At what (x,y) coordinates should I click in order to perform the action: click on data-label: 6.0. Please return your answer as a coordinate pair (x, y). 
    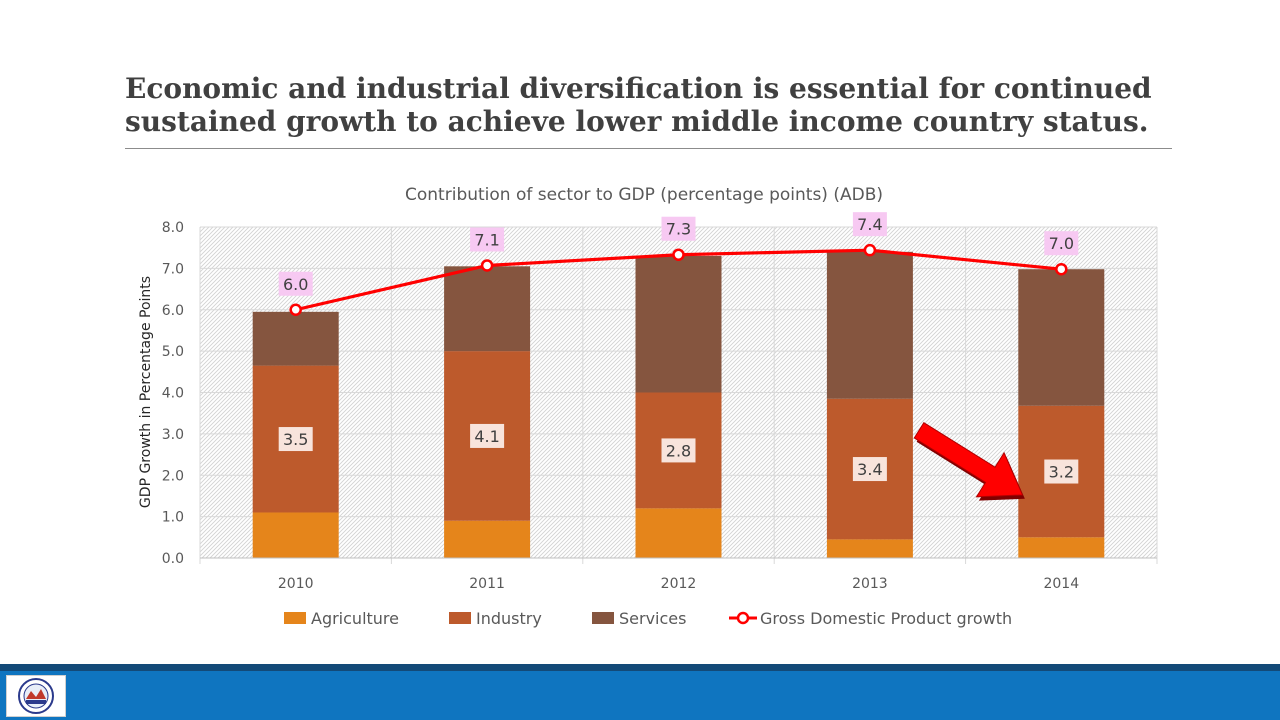
    Looking at the image, I should click on (295, 284).